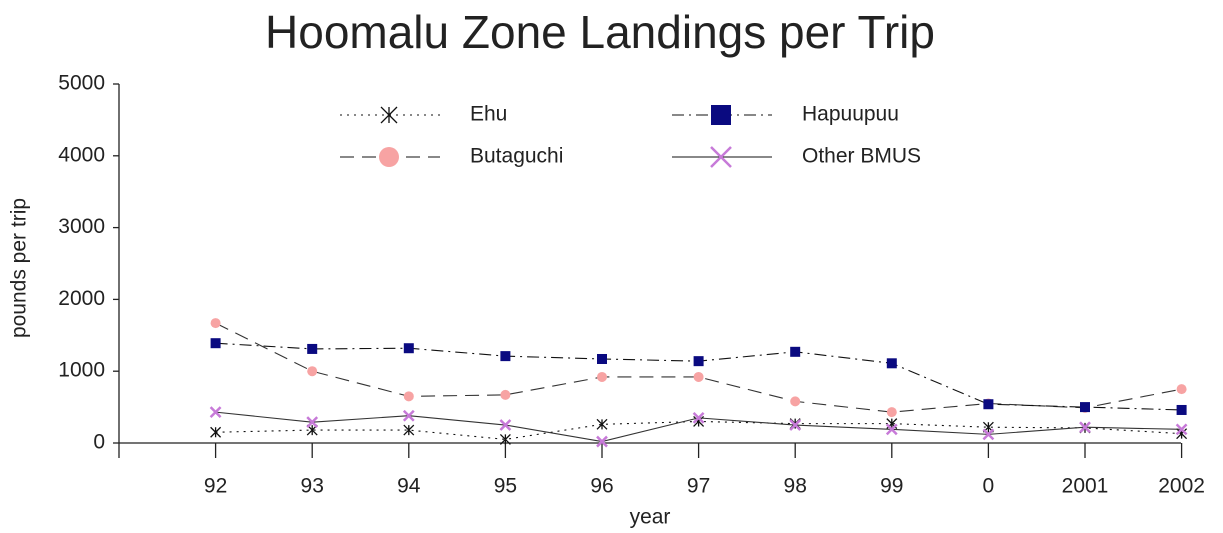 The image size is (1223, 533). What do you see at coordinates (698, 367) in the screenshot?
I see `series-line` at bounding box center [698, 367].